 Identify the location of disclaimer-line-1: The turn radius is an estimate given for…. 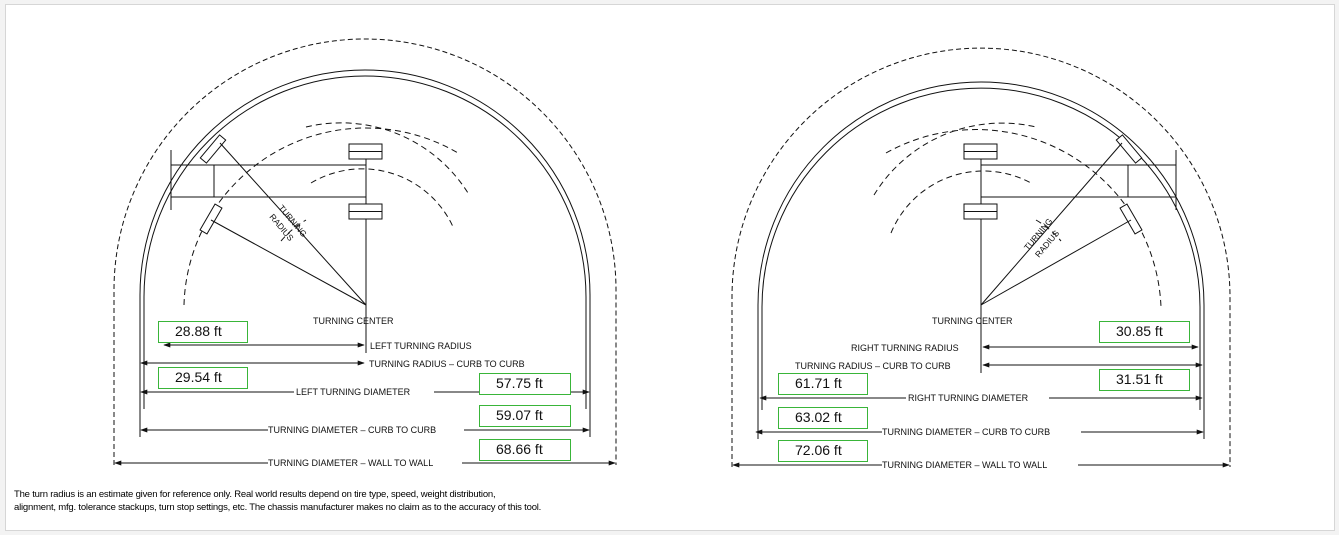
(255, 494).